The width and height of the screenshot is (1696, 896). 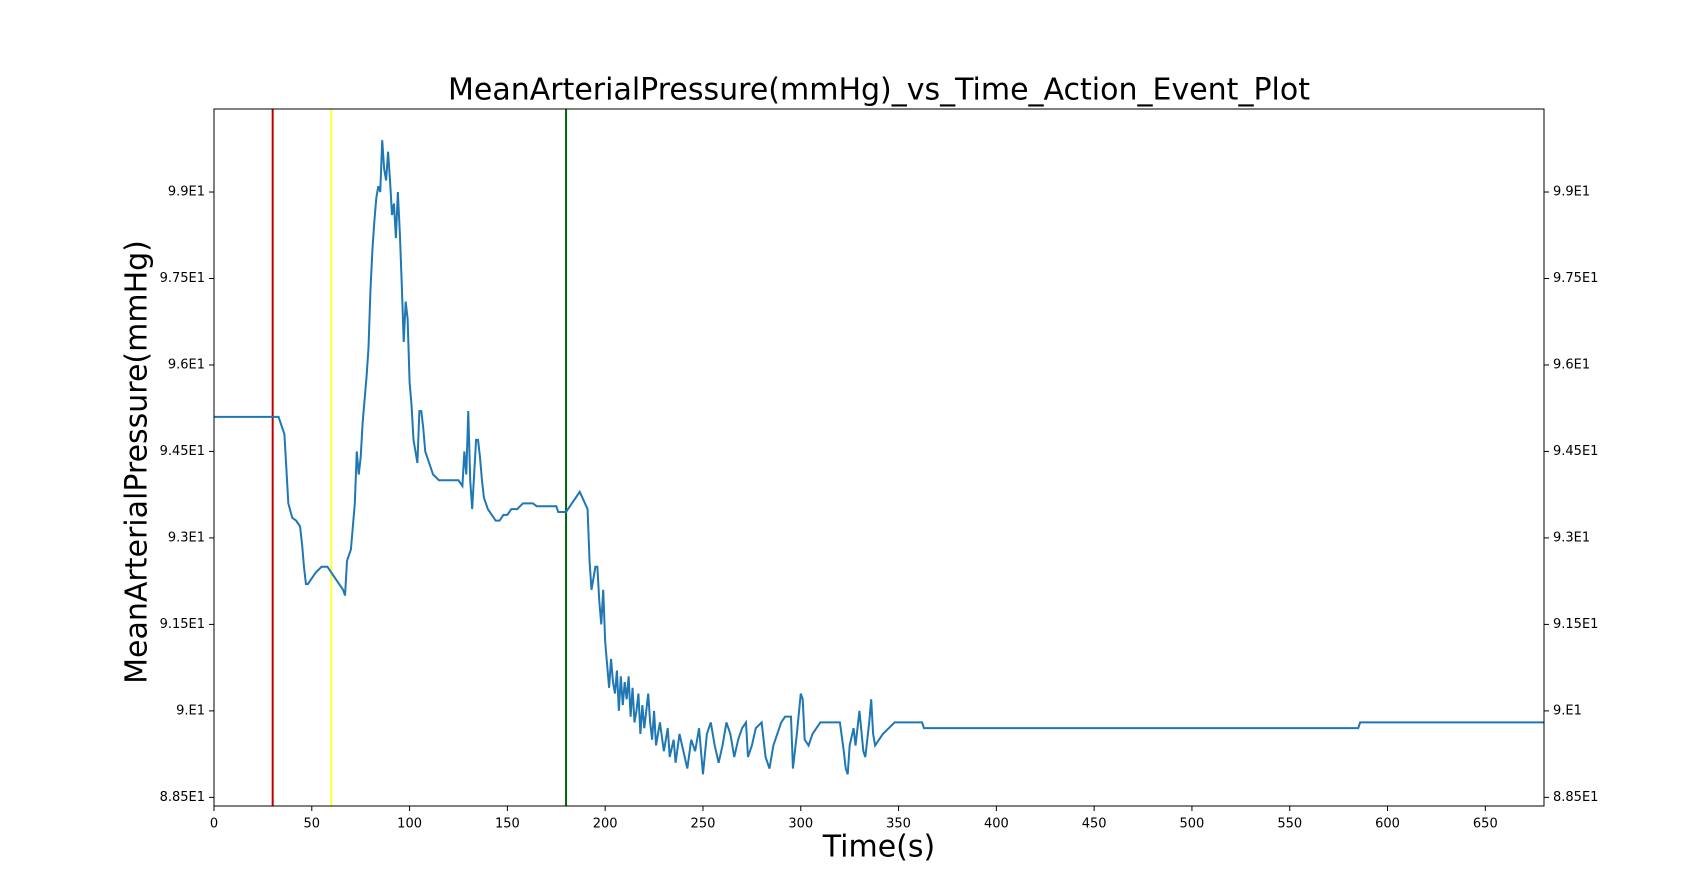 What do you see at coordinates (186, 364) in the screenshot?
I see `y-tick-label: 9.6E1` at bounding box center [186, 364].